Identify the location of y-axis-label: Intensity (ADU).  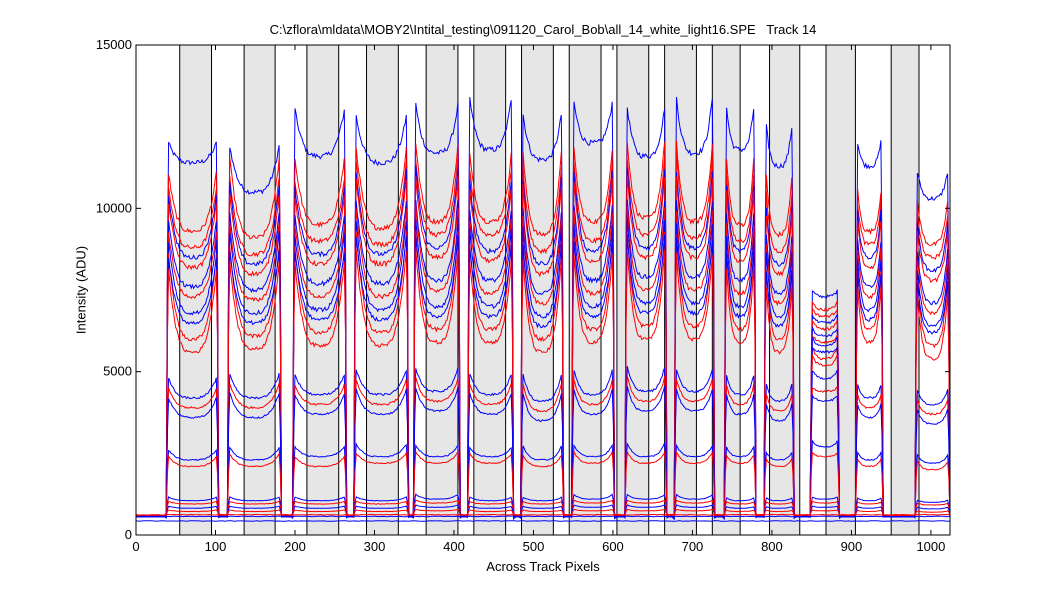
(81, 290).